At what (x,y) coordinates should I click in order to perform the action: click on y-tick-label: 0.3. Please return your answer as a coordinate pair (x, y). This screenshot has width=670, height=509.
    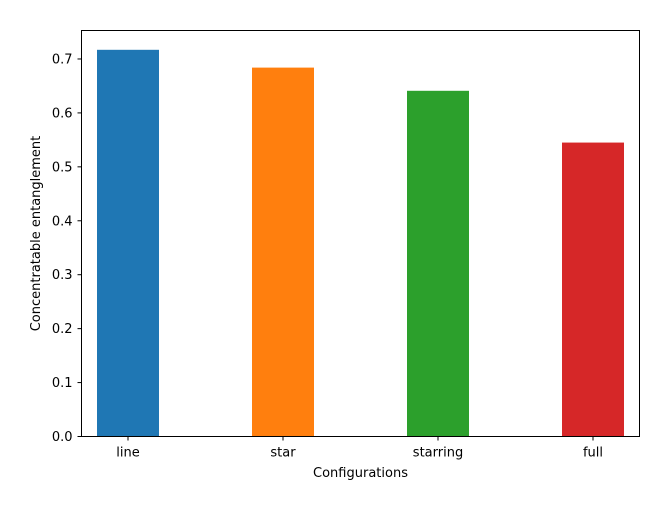
    Looking at the image, I should click on (62, 275).